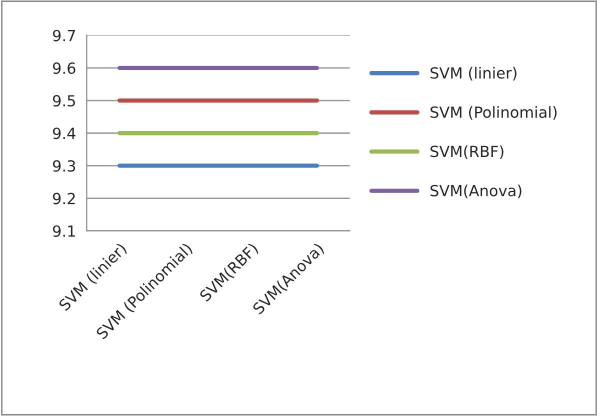 This screenshot has height=416, width=598. Describe the element at coordinates (63, 231) in the screenshot. I see `y-tick-label: 9.1` at that location.